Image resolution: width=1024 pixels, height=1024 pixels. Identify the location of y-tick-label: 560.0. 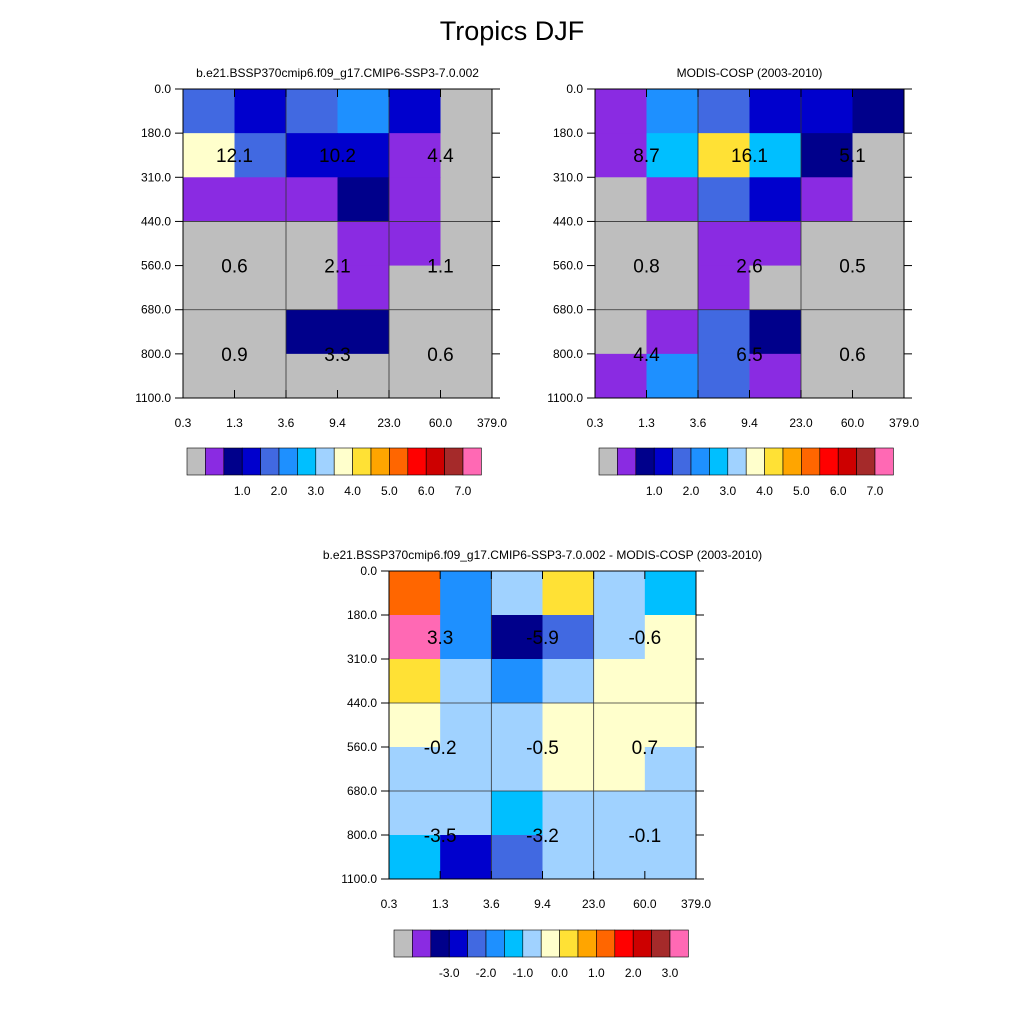
(568, 266).